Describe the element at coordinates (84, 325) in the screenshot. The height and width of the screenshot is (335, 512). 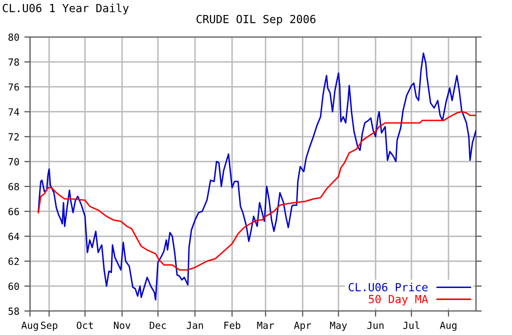
I see `x-tick-label: Oct` at that location.